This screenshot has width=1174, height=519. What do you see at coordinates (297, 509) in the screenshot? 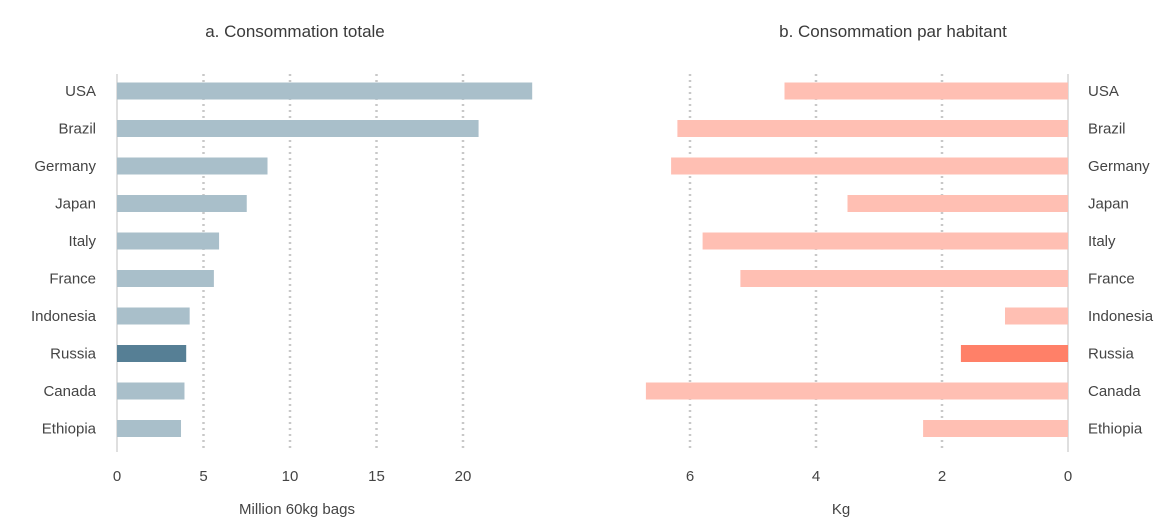
I see `panel-a-x-axis-label: Million 60kg bags` at bounding box center [297, 509].